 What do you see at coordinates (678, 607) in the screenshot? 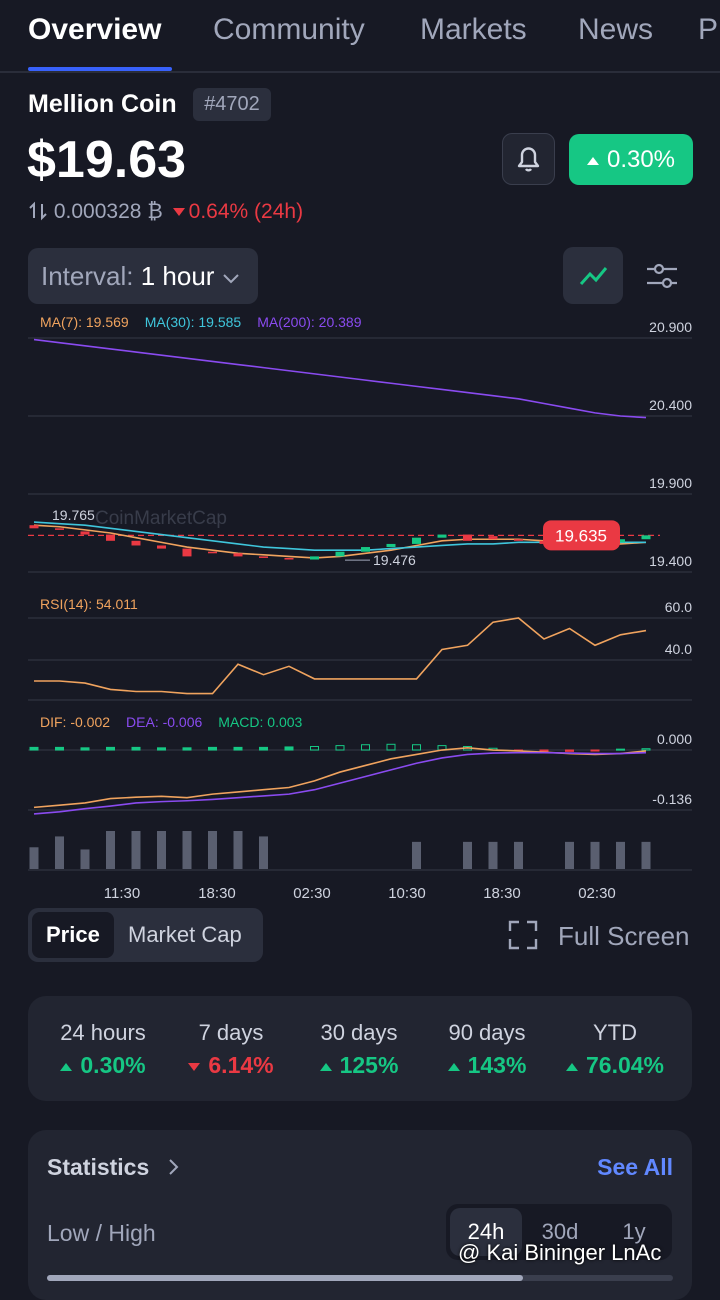
I see `y-tick-label: 60.0` at bounding box center [678, 607].